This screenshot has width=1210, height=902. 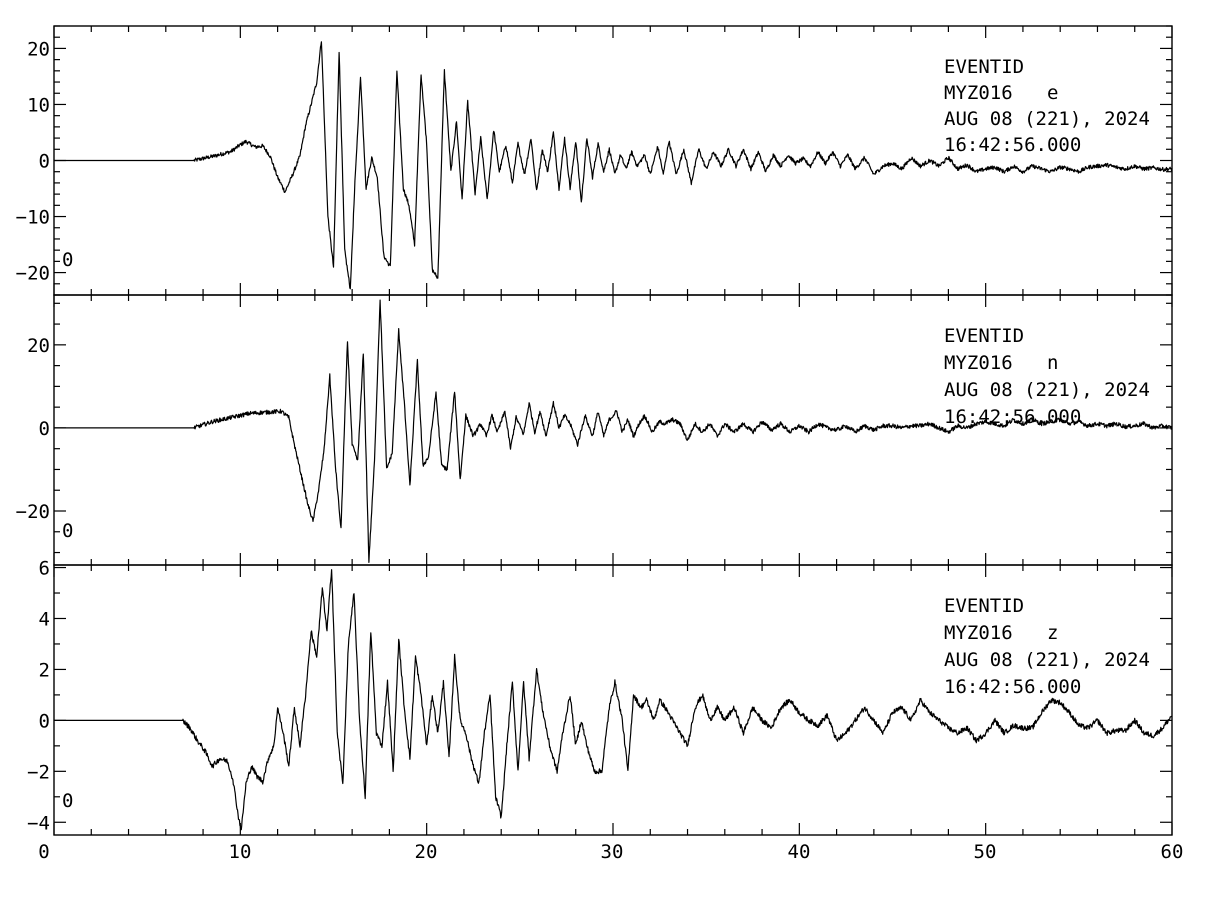 What do you see at coordinates (984, 606) in the screenshot?
I see `panel-z-info-event: EVENTID` at bounding box center [984, 606].